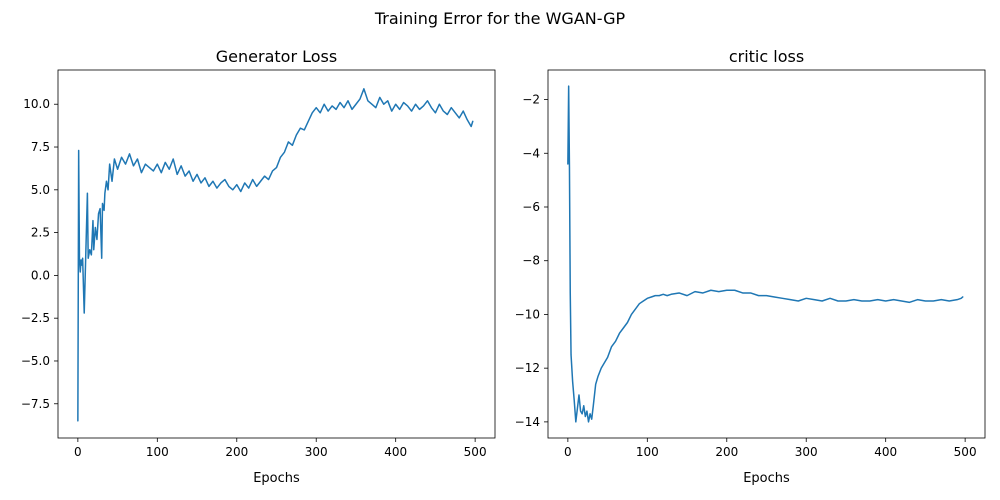  What do you see at coordinates (40, 233) in the screenshot?
I see `y-tick-label: 2.5` at bounding box center [40, 233].